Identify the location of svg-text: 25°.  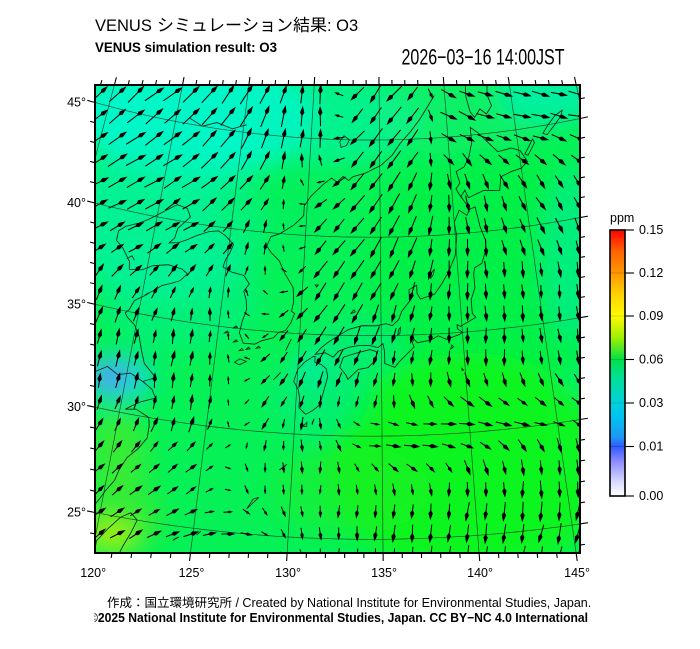
(76, 513).